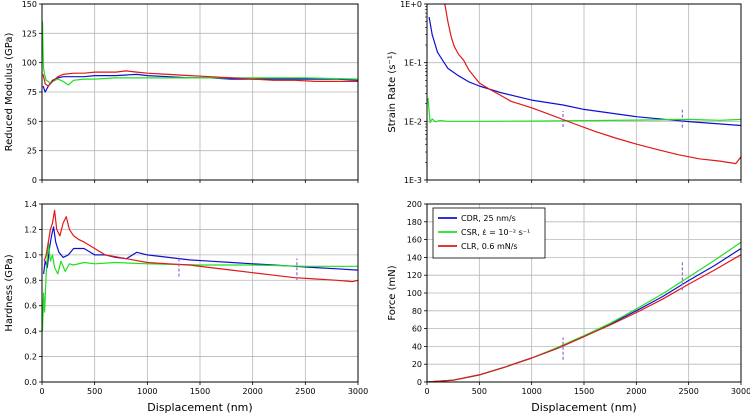 The image size is (750, 420). What do you see at coordinates (495, 232) in the screenshot?
I see `legend-label: CSR, ε̇ = 10⁻² s⁻¹` at bounding box center [495, 232].